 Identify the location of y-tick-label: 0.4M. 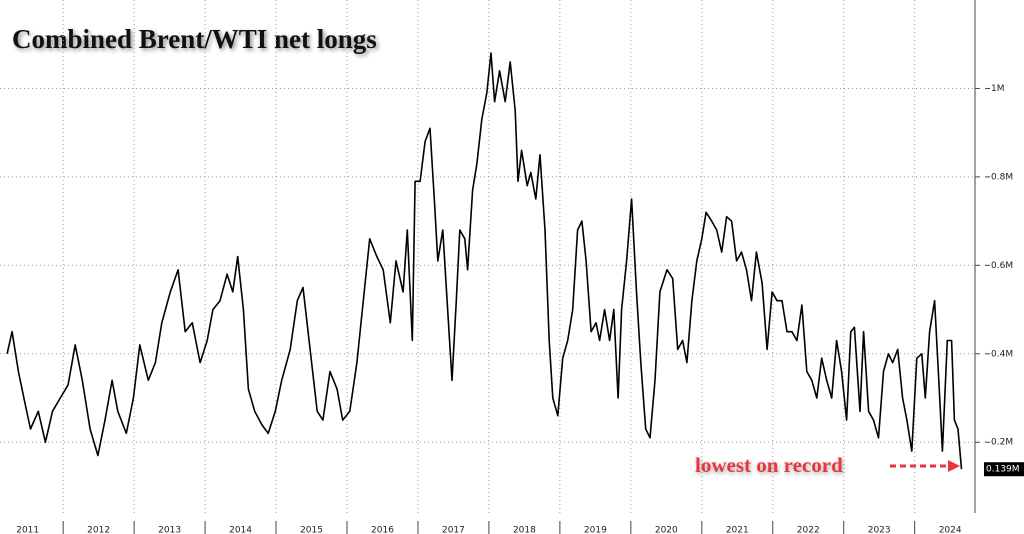
(1002, 354).